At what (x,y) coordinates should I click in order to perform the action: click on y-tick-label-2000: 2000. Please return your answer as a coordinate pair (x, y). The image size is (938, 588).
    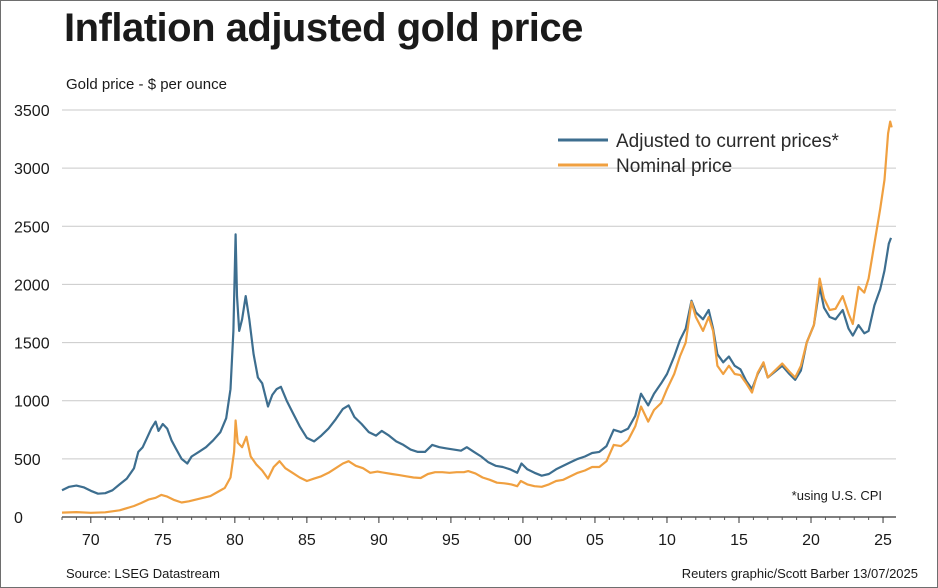
    Looking at the image, I should click on (32, 285).